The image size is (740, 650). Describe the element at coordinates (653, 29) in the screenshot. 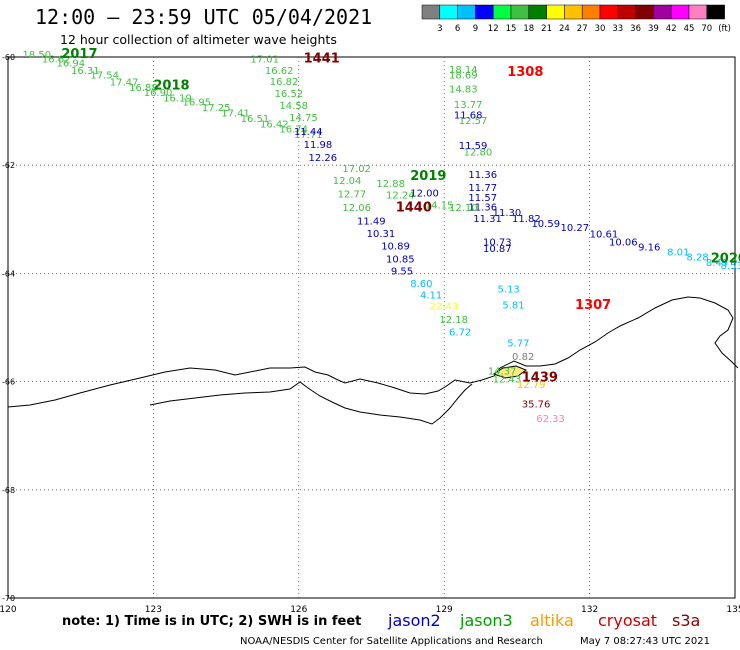

I see `colorbar-tick-label: 39` at that location.